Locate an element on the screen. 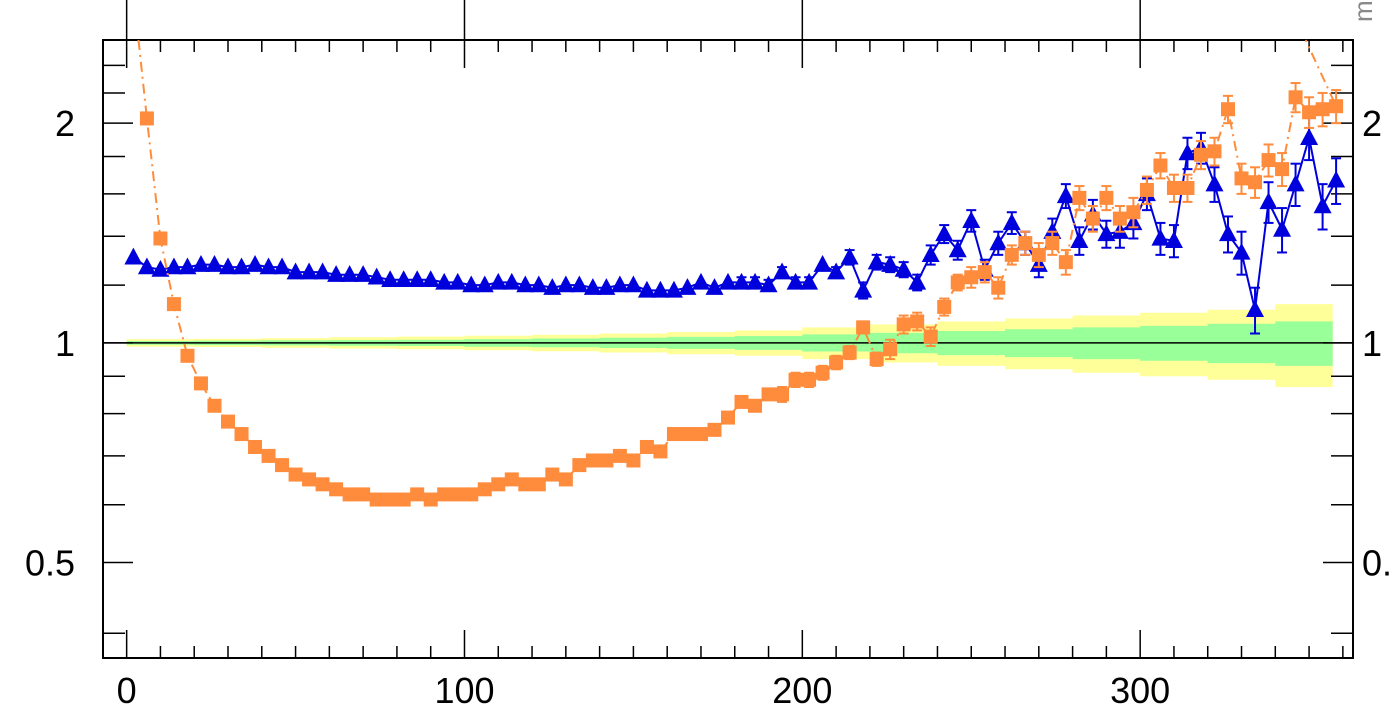 The height and width of the screenshot is (708, 1399). y-tick-label: 2 is located at coordinates (65, 123).